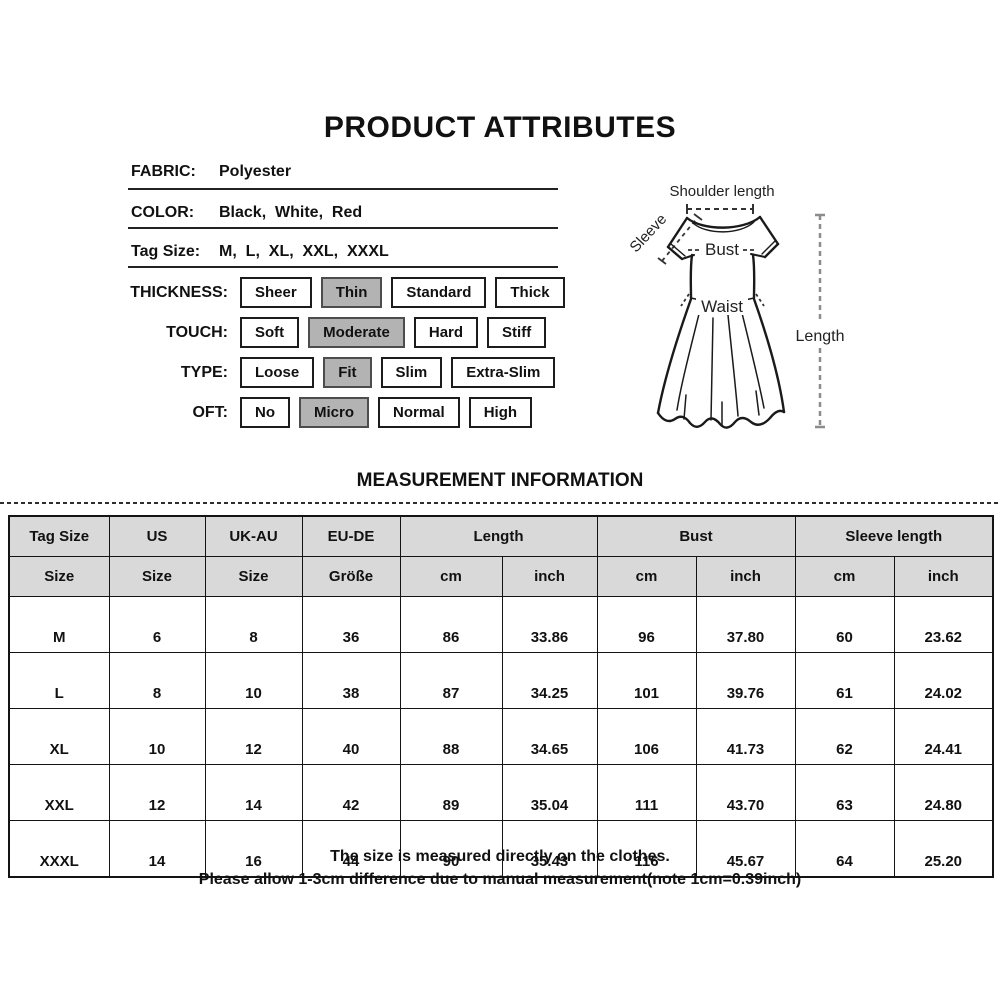 Image resolution: width=1000 pixels, height=1000 pixels. I want to click on col-sub-header: Größe, so click(351, 576).